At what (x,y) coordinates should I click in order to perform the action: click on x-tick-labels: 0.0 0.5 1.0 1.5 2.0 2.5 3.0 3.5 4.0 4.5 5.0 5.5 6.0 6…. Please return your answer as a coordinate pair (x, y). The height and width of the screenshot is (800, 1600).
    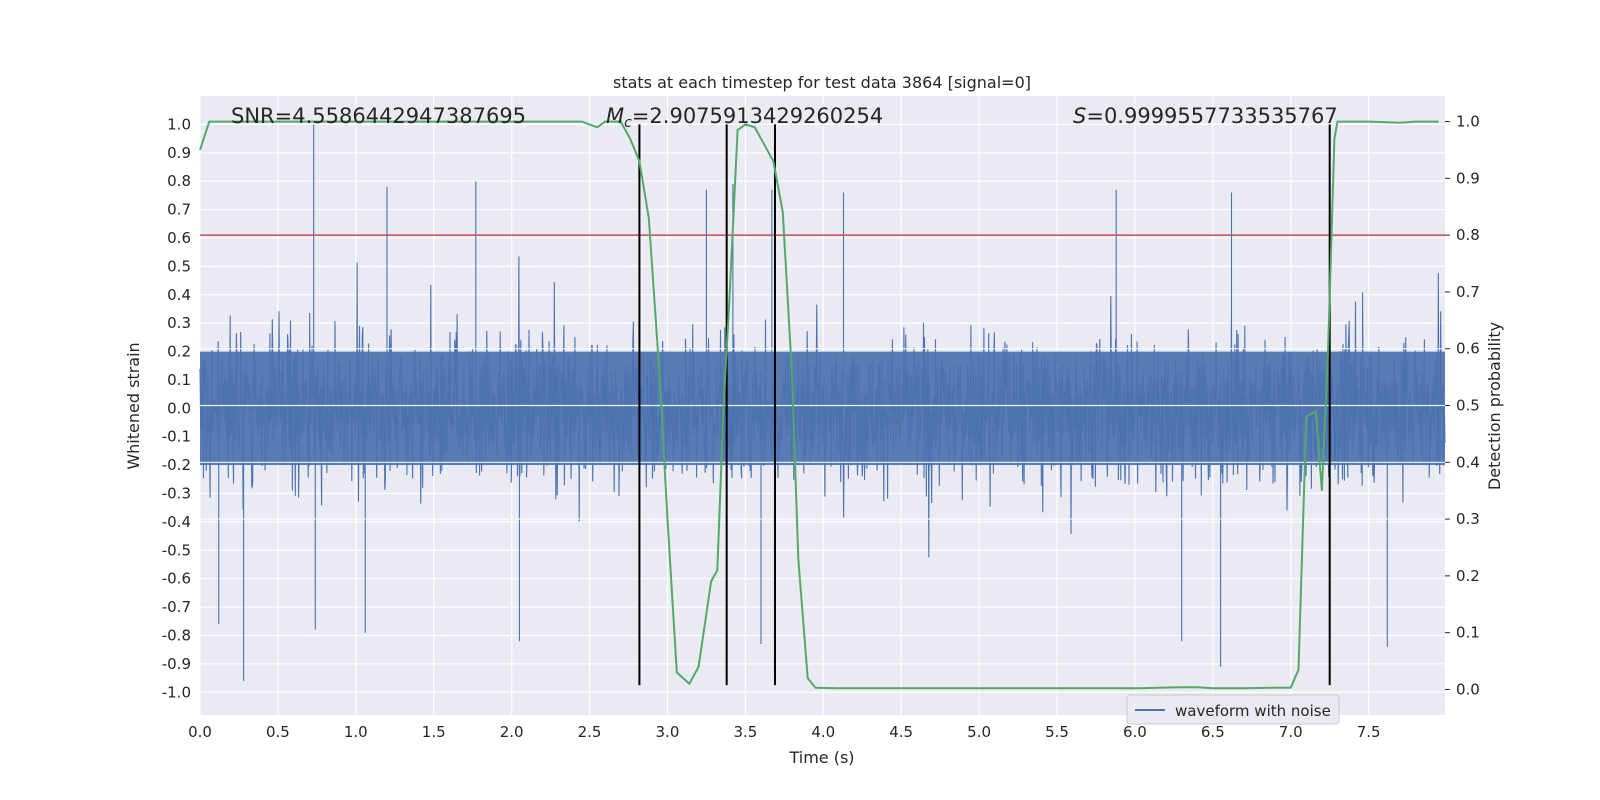
    Looking at the image, I should click on (784, 732).